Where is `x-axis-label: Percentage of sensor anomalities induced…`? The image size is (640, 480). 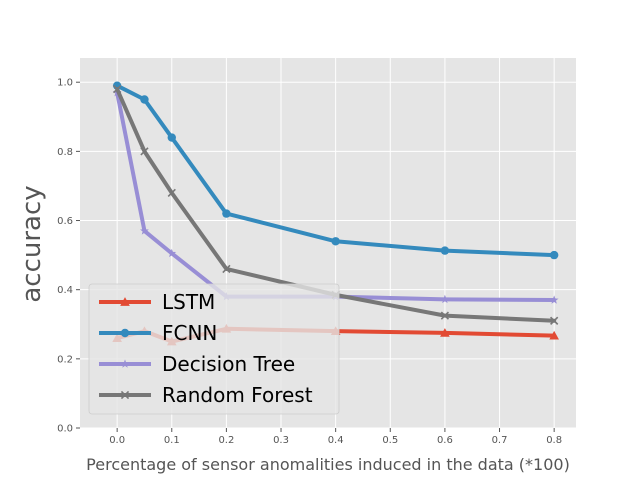 x-axis-label: Percentage of sensor anomalities induced… is located at coordinates (328, 464).